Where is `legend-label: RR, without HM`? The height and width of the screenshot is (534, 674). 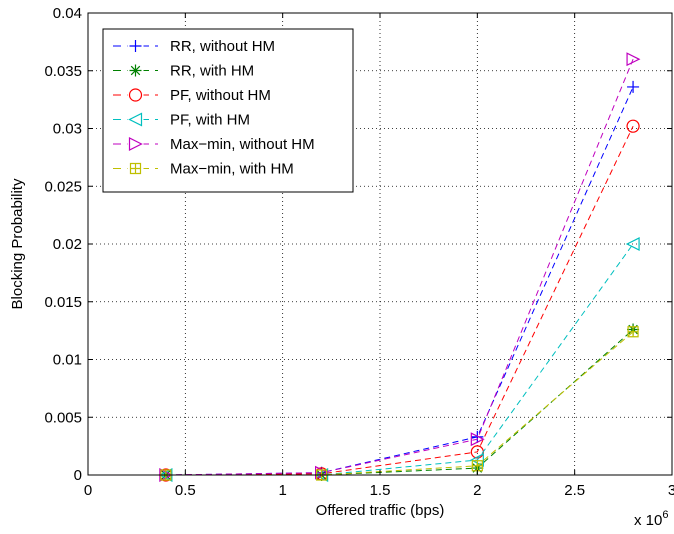
legend-label: RR, without HM is located at coordinates (222, 46).